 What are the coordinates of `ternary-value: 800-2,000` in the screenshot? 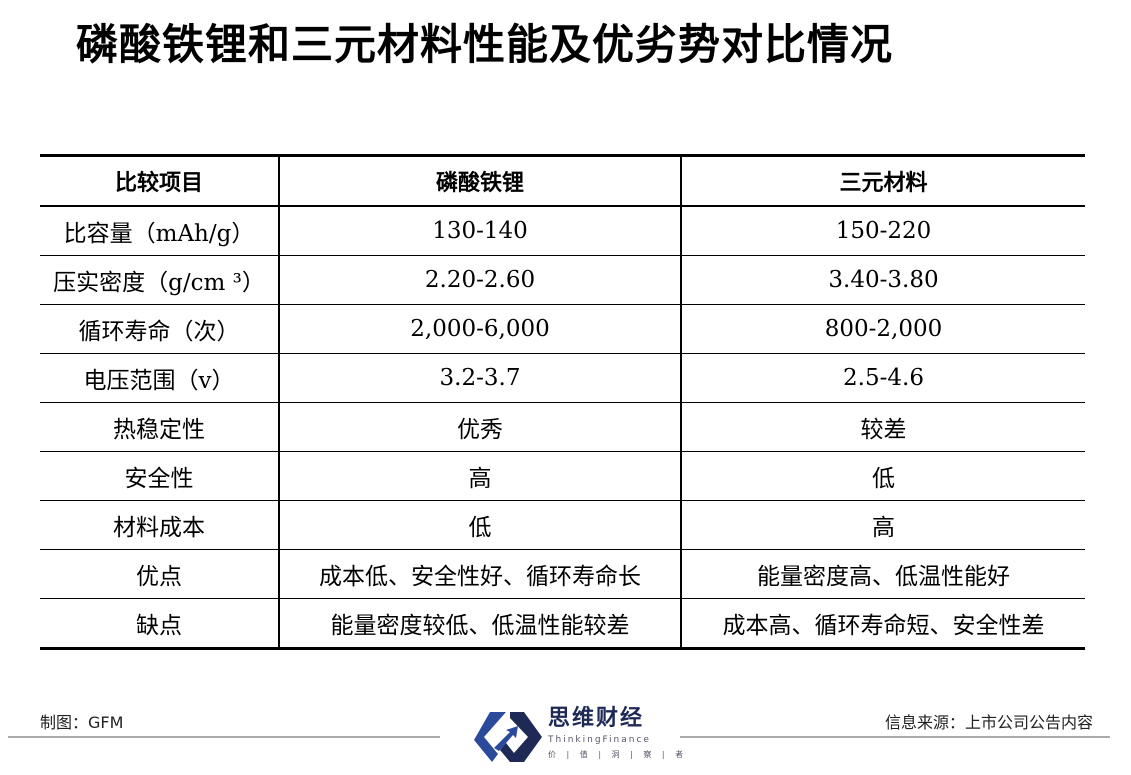 It's located at (882, 329).